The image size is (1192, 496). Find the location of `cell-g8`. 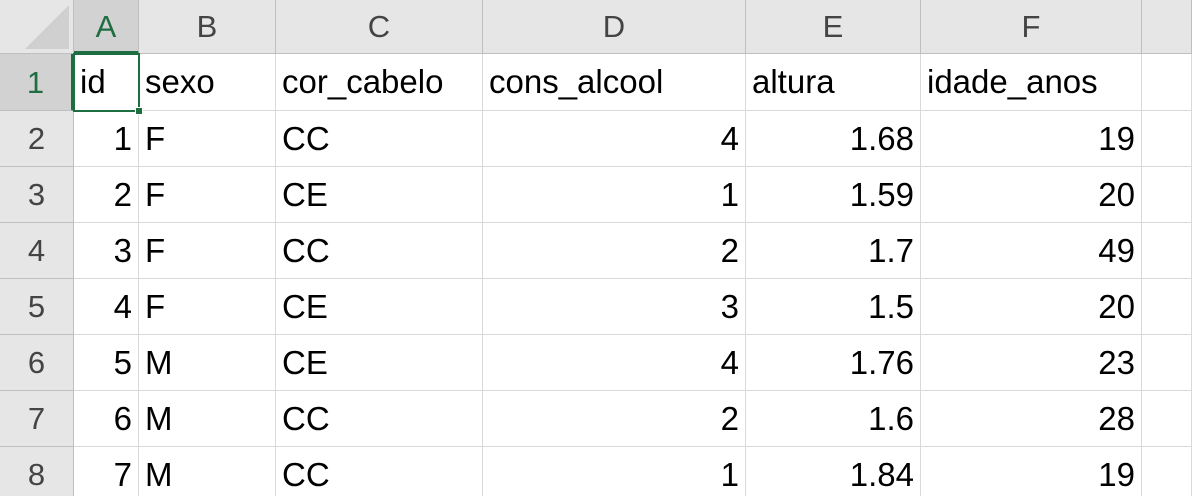

cell-g8 is located at coordinates (1167, 471).